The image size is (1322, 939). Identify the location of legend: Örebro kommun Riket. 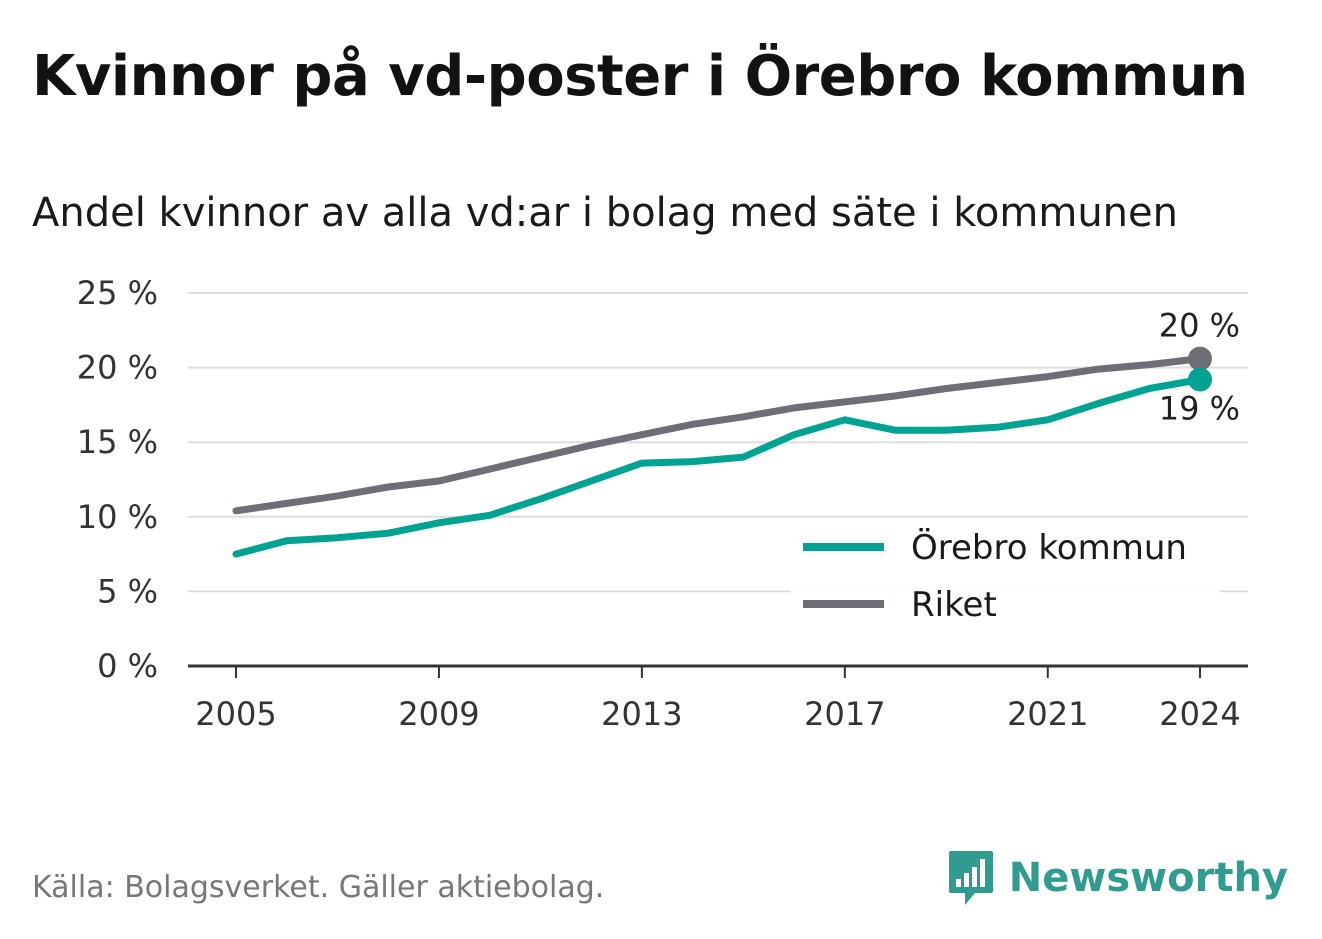
(1005, 575).